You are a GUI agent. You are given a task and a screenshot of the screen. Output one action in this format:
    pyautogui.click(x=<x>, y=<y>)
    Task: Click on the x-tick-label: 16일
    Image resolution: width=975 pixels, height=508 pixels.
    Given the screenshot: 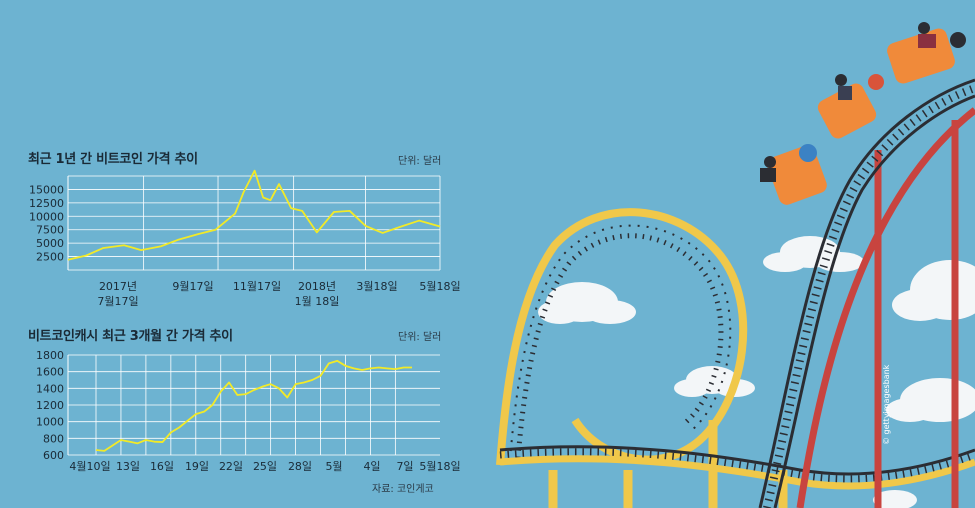 What is the action you would take?
    pyautogui.click(x=162, y=466)
    